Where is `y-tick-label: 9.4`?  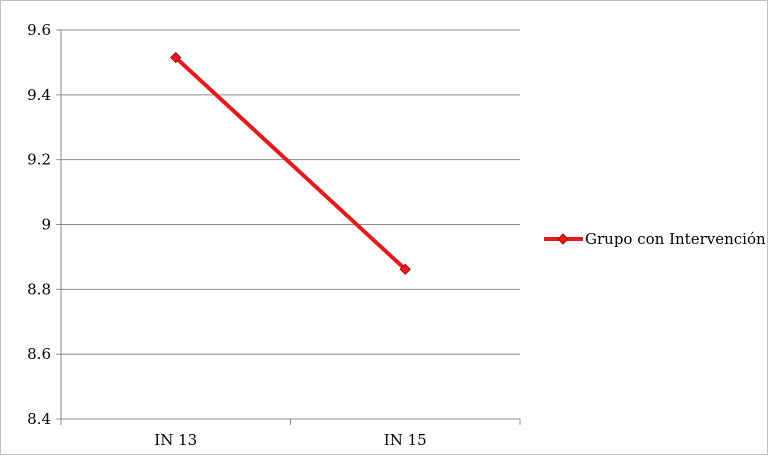
y-tick-label: 9.4 is located at coordinates (39, 95).